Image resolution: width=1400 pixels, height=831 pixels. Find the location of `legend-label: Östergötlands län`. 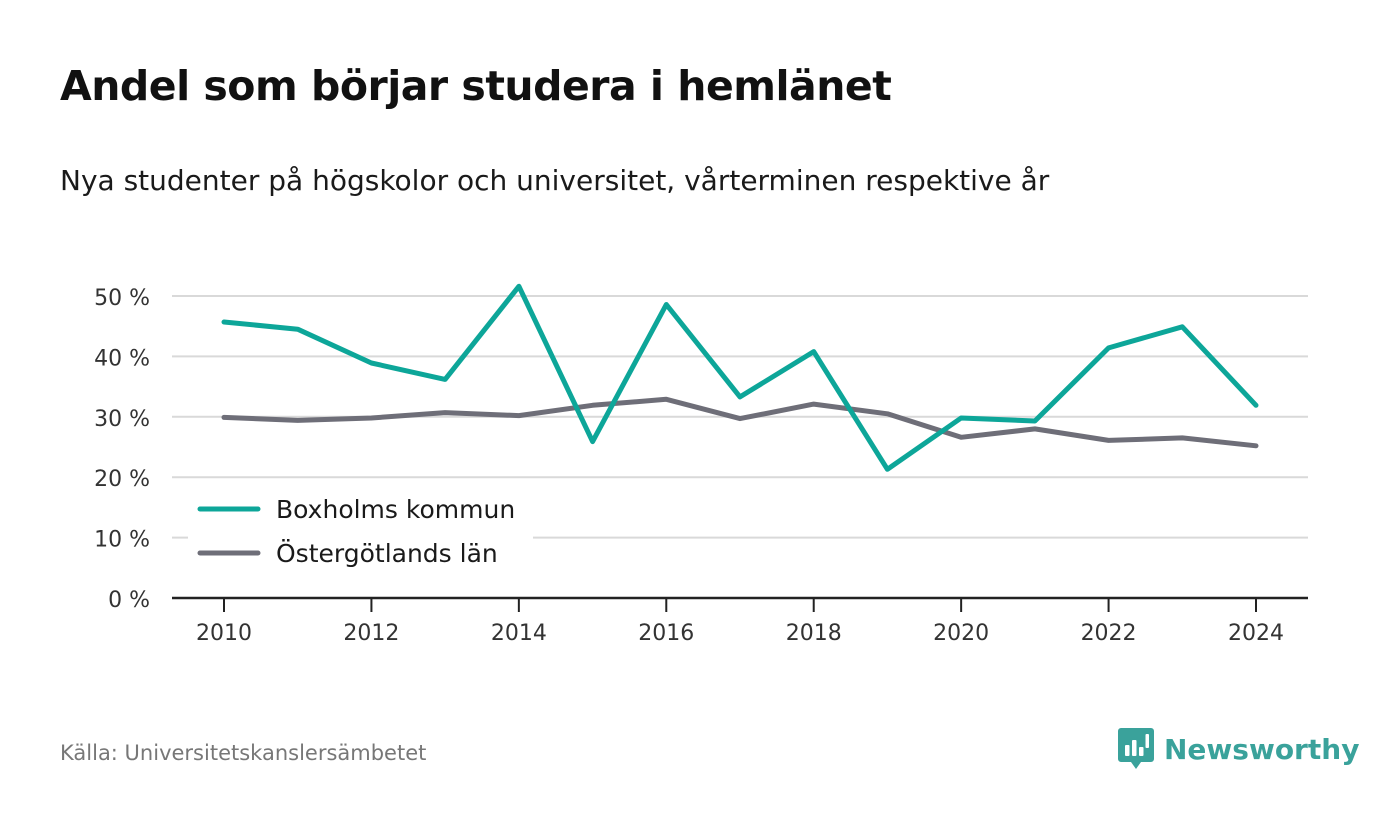

legend-label: Östergötlands län is located at coordinates (387, 553).